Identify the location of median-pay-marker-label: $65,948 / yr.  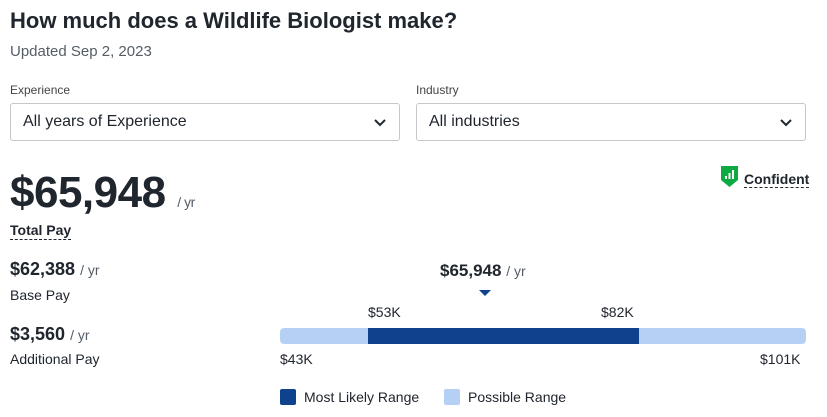
(483, 271).